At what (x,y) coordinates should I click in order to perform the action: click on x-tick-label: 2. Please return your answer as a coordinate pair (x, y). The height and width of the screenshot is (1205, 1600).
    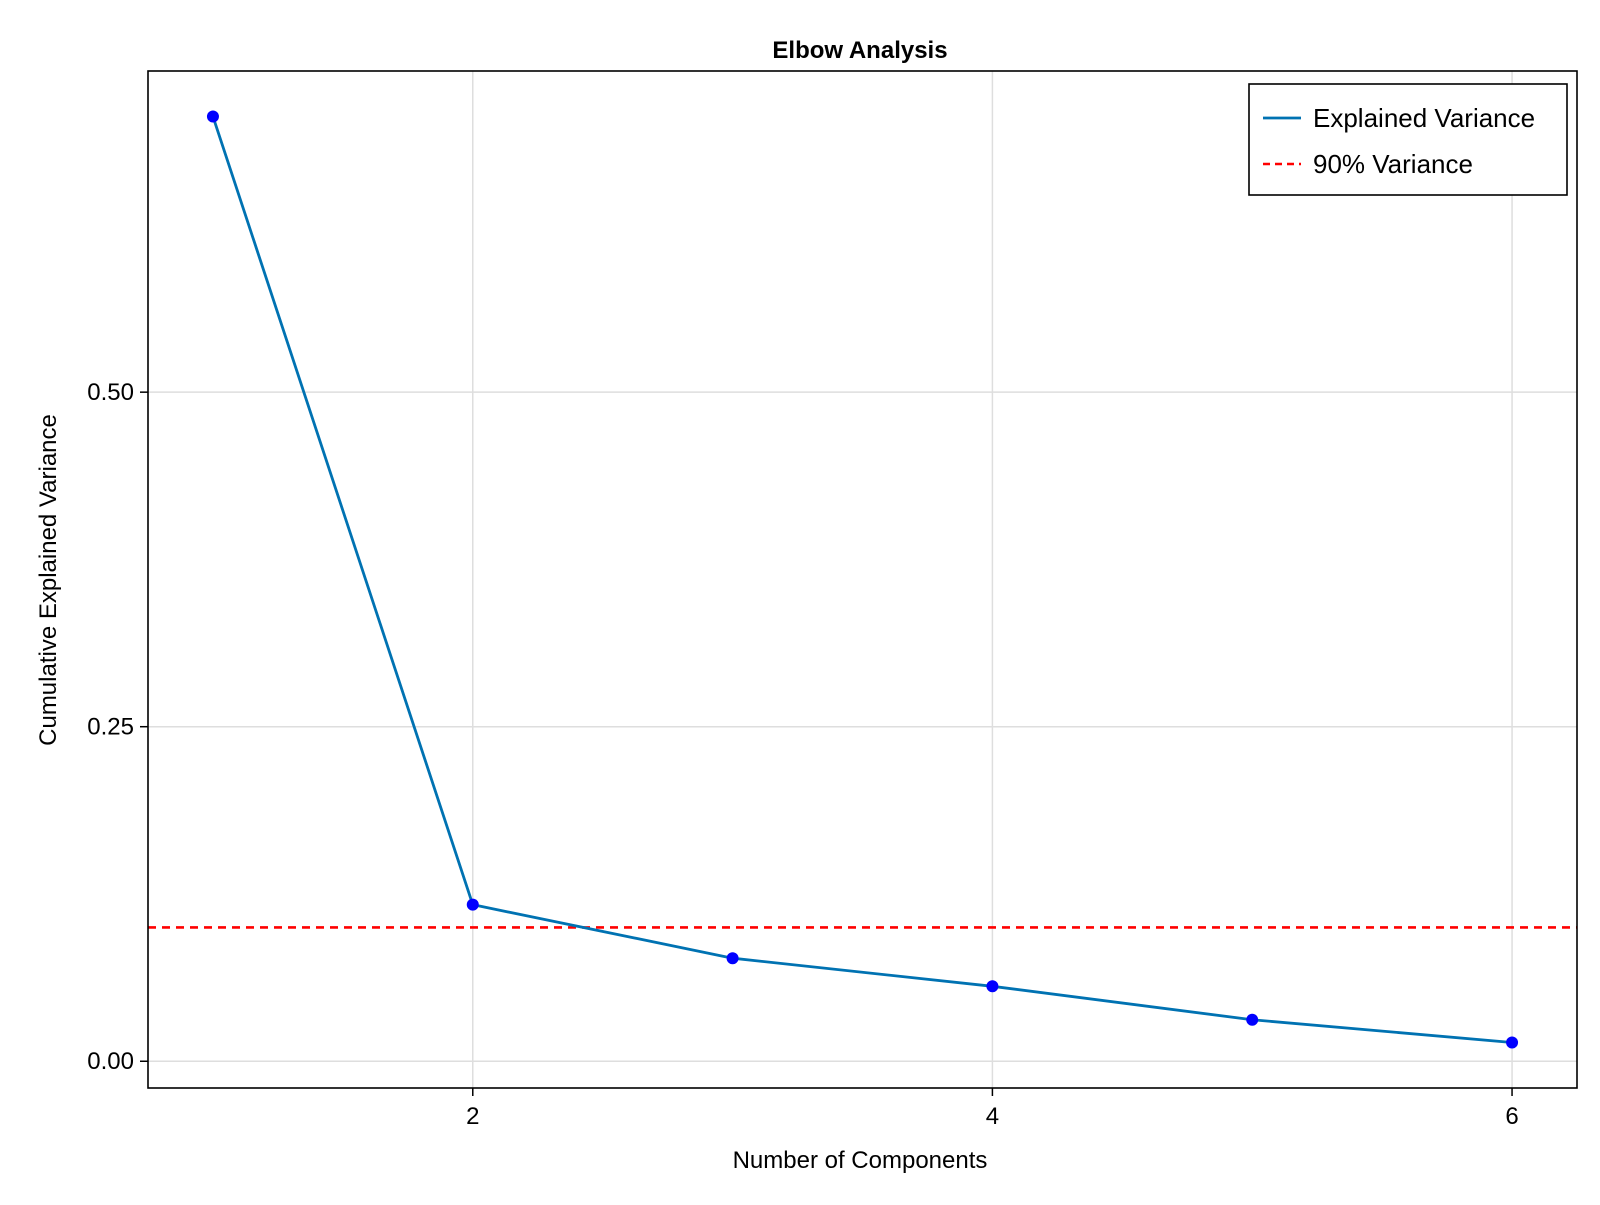
    Looking at the image, I should click on (472, 1116).